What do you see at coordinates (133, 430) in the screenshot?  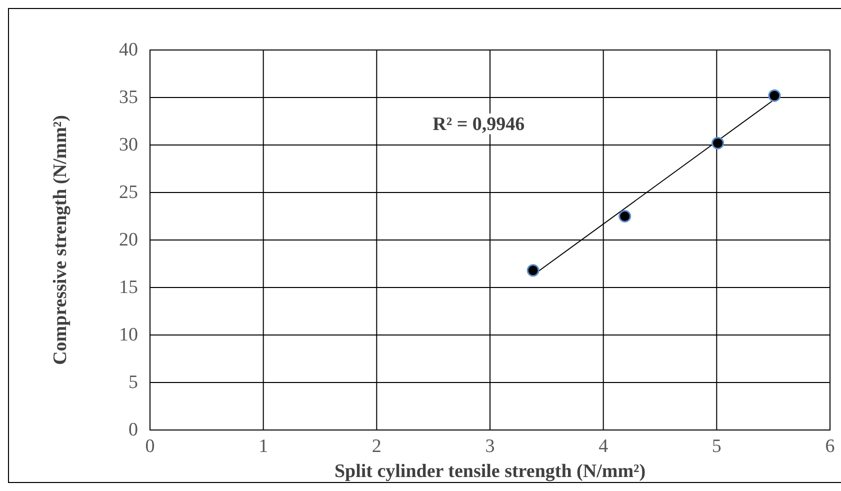 I see `y-tick-label: 0` at bounding box center [133, 430].